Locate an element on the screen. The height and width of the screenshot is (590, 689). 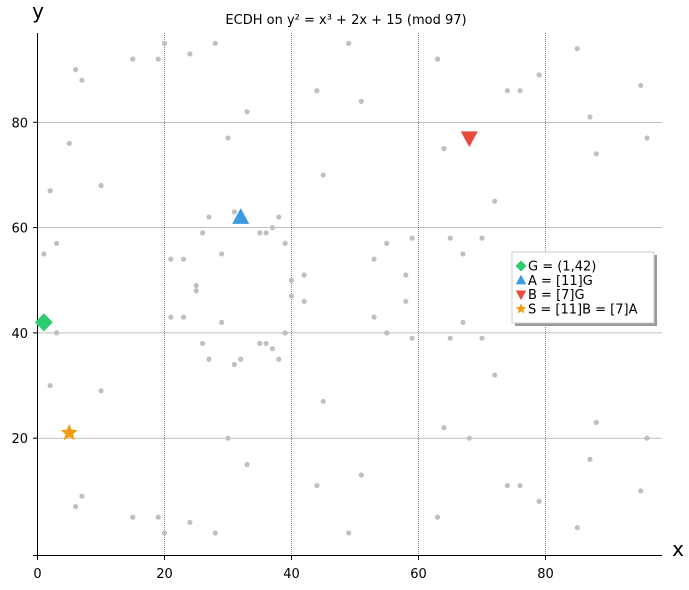
legend-label-B: B = [7]G is located at coordinates (556, 295).